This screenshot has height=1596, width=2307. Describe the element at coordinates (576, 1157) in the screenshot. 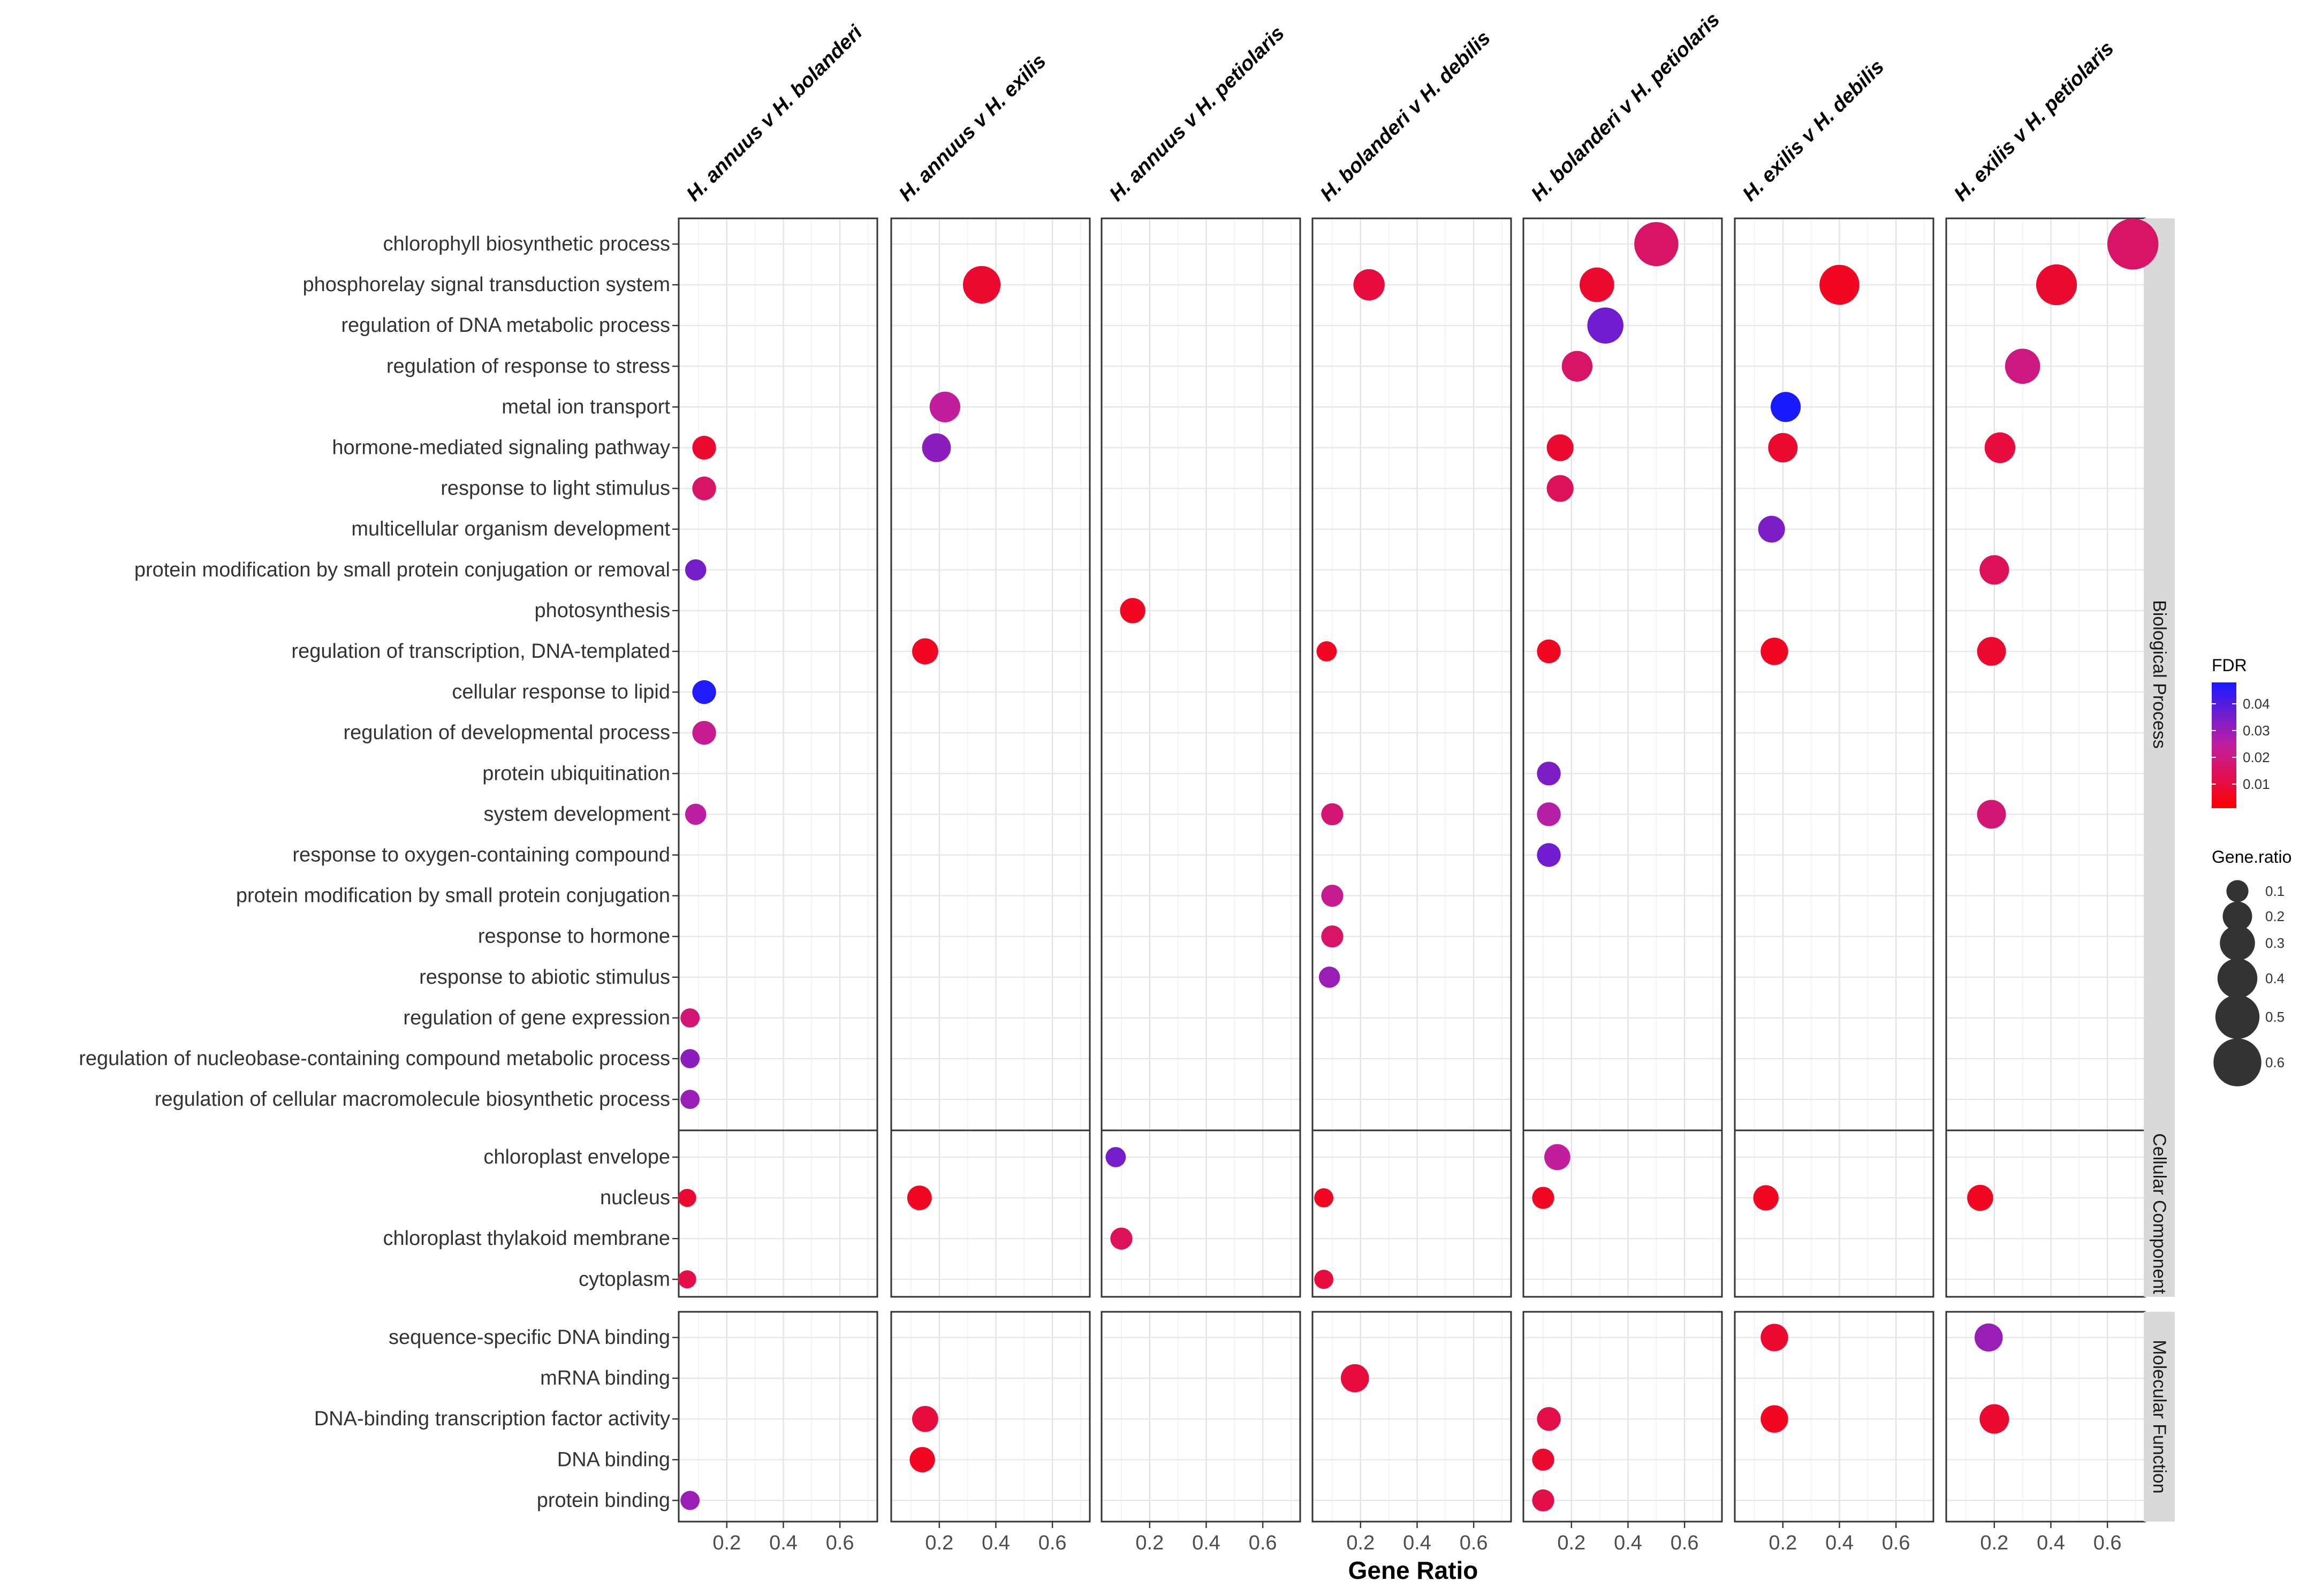

I see `term-label: chloroplast envelope` at that location.